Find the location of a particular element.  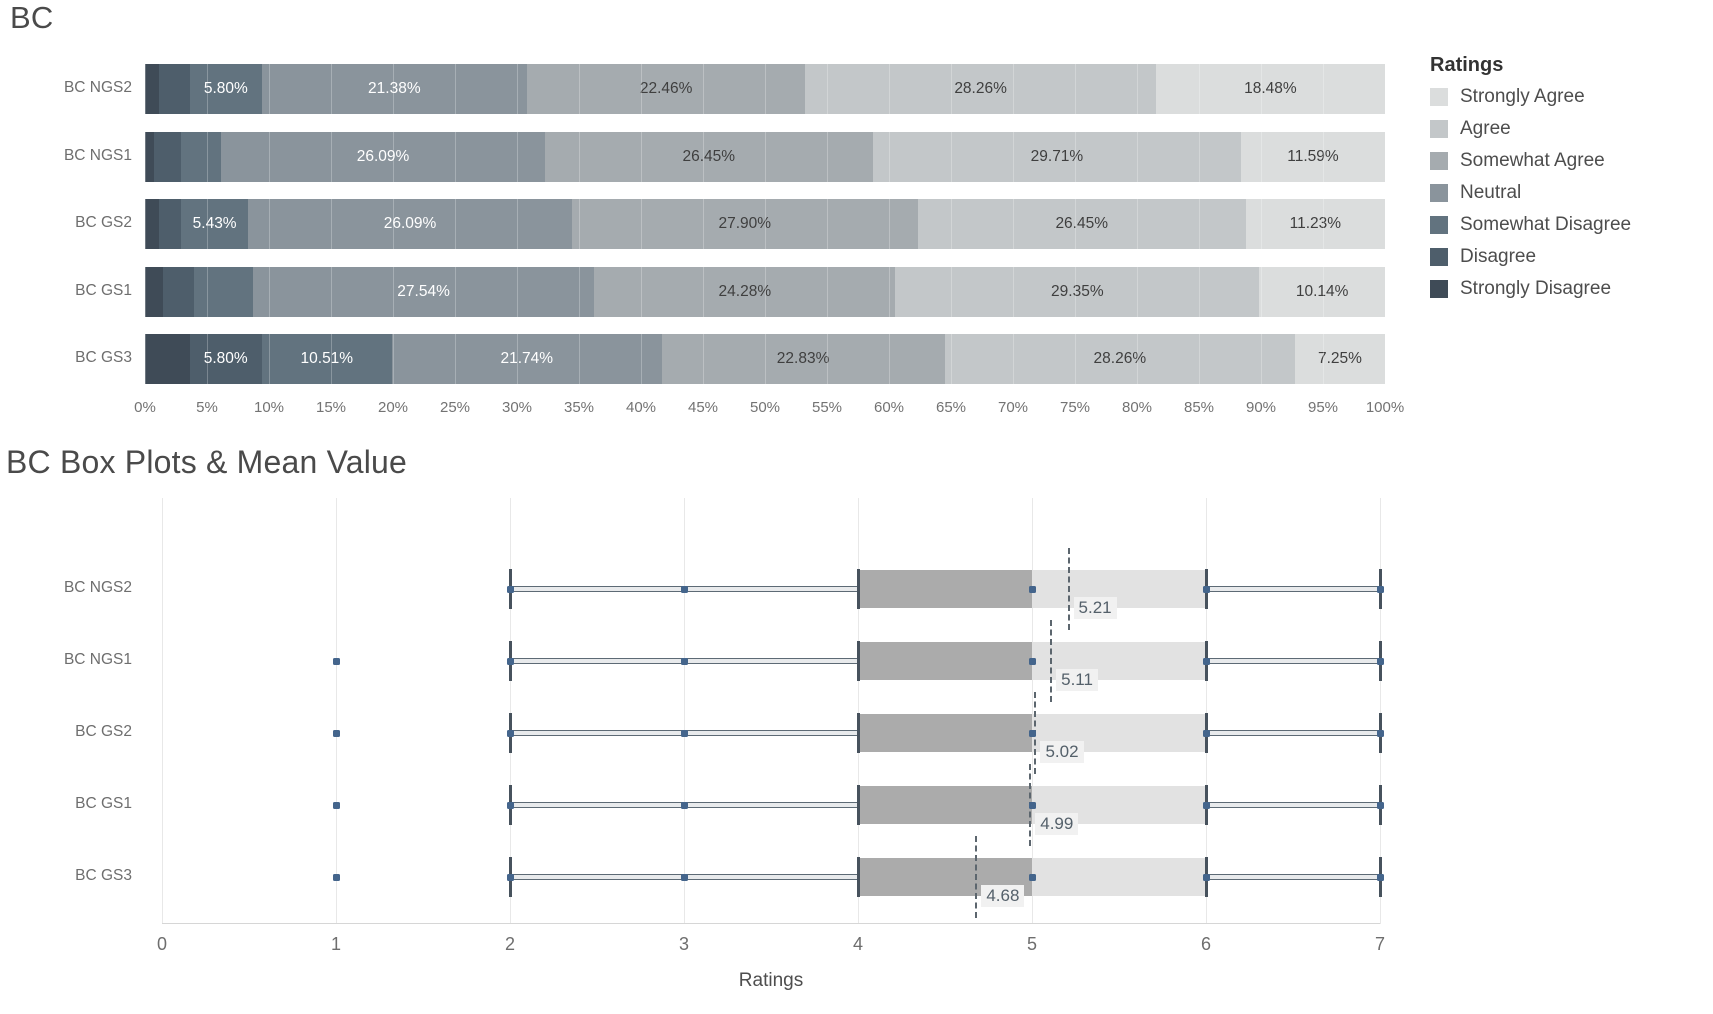

stacked-x-tick-65: 65% is located at coordinates (951, 407).